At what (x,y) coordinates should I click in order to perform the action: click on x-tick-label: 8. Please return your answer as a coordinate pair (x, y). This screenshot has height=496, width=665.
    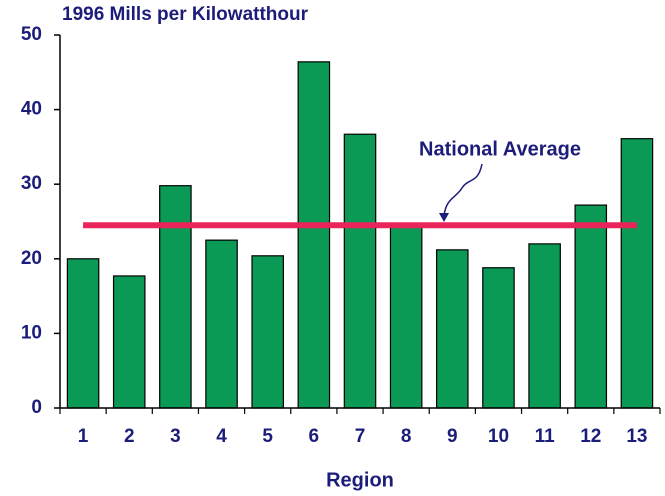
    Looking at the image, I should click on (406, 436).